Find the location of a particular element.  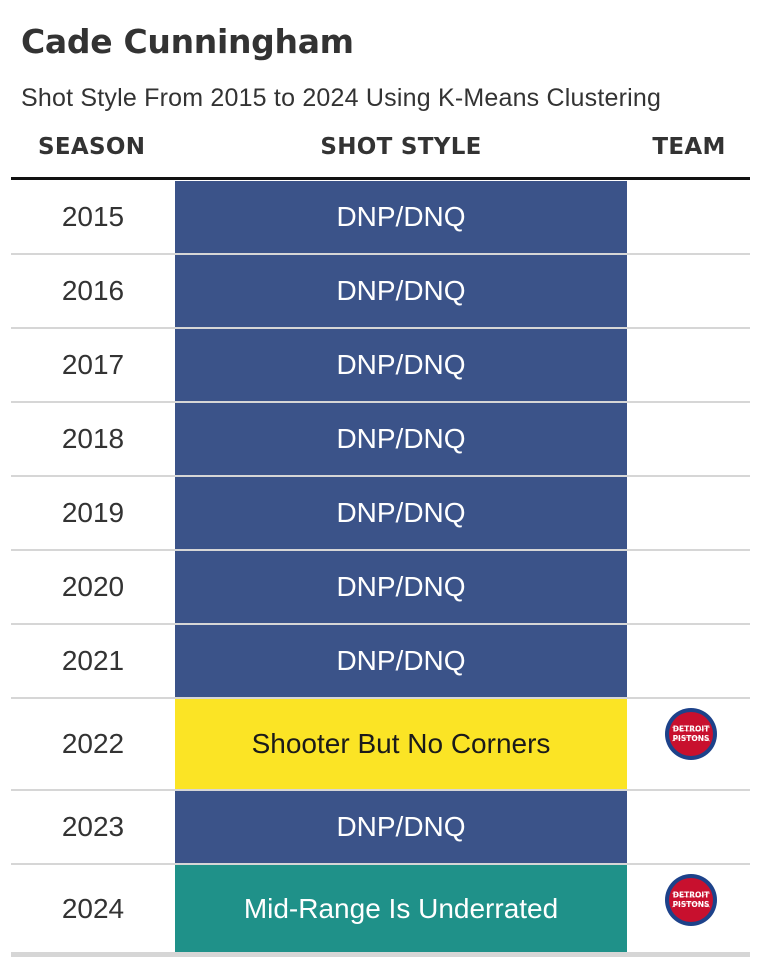

table-header: SEASON SHOT STYLE TEAM is located at coordinates (380, 154).